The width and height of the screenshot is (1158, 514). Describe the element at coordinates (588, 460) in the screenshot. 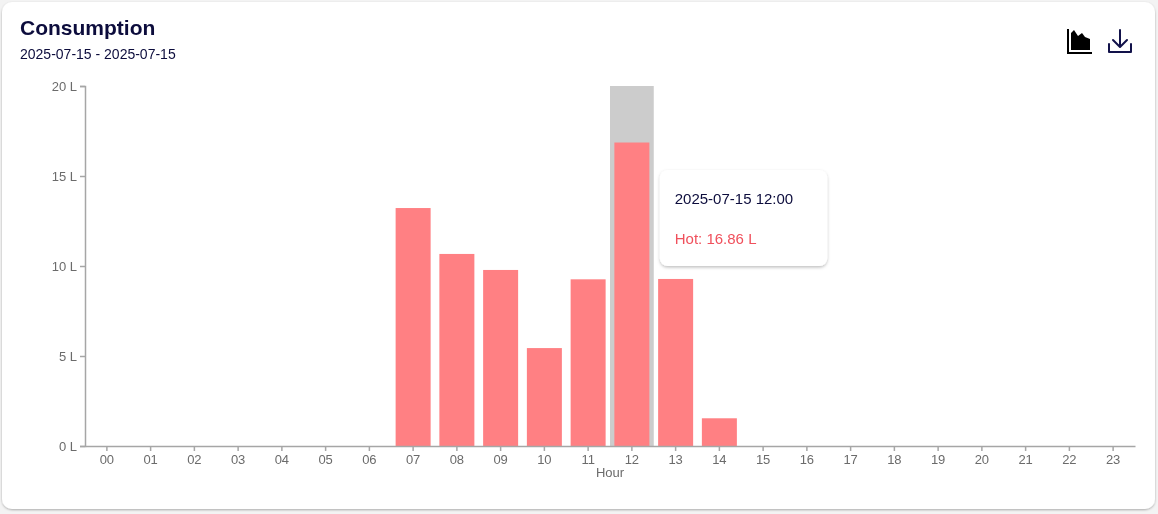

I see `x-tick-label: 11` at that location.